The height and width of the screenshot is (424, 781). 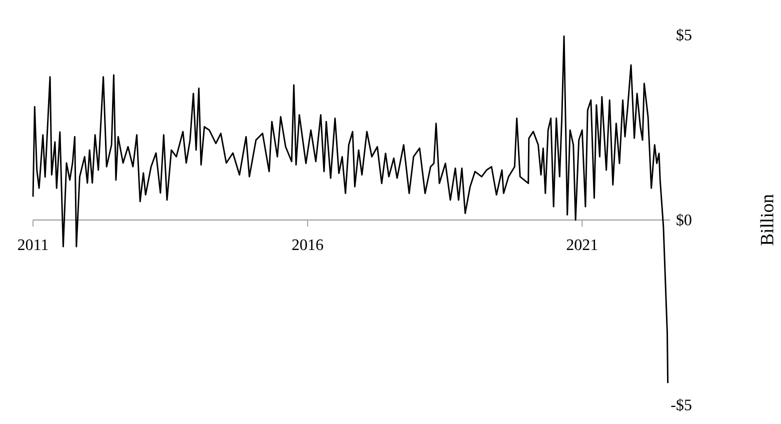 What do you see at coordinates (33, 244) in the screenshot?
I see `x-tick-label: 2011` at bounding box center [33, 244].